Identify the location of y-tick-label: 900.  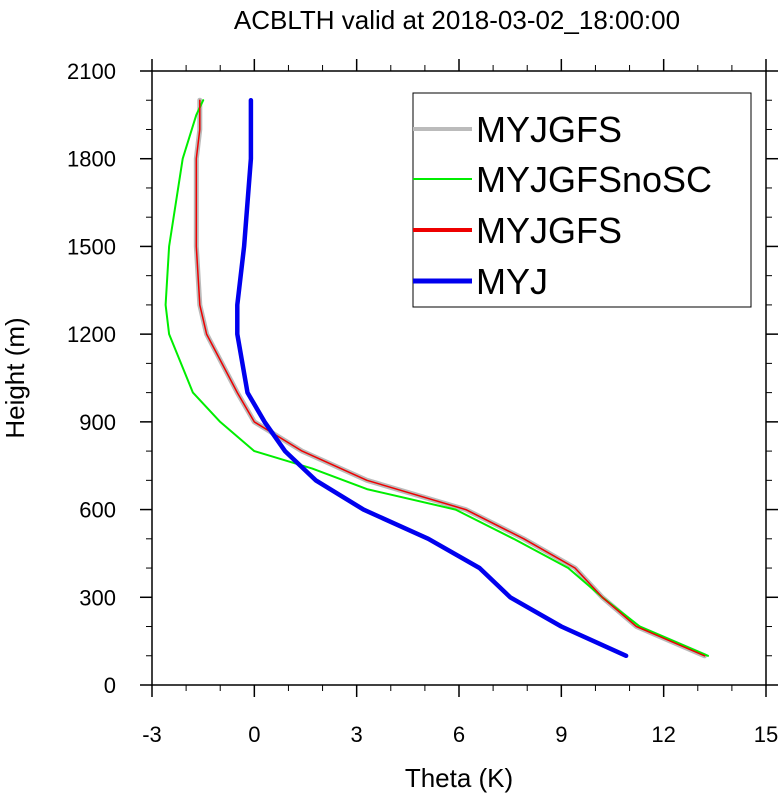
(97, 422).